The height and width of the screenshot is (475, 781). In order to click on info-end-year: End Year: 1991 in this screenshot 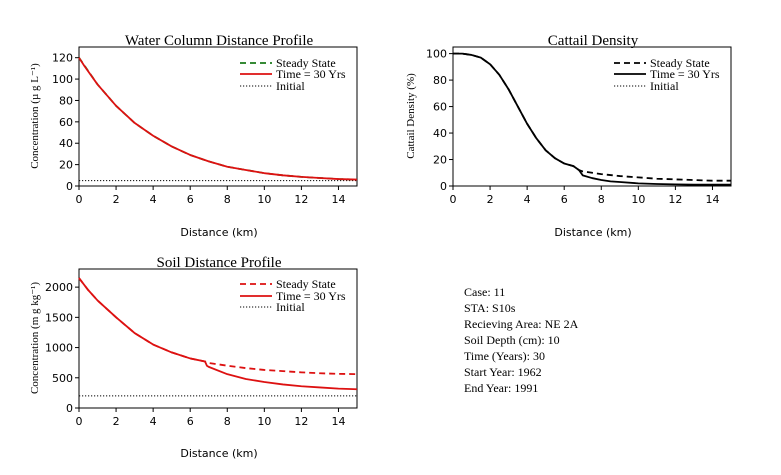, I will do `click(501, 388)`.